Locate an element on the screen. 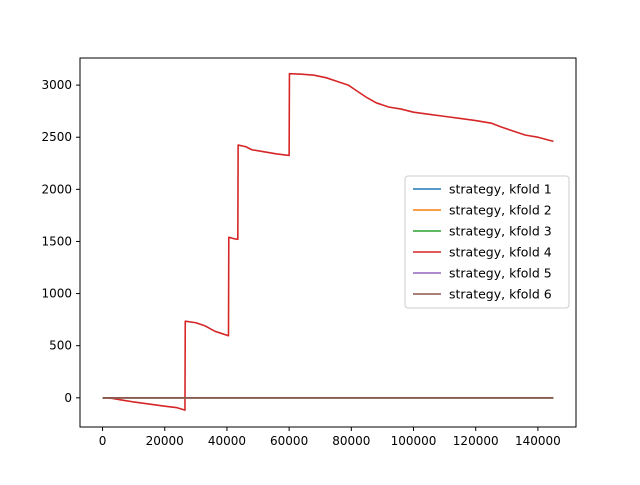 Image resolution: width=640 pixels, height=485 pixels. legend-label: strategy, kfold 5 is located at coordinates (500, 273).